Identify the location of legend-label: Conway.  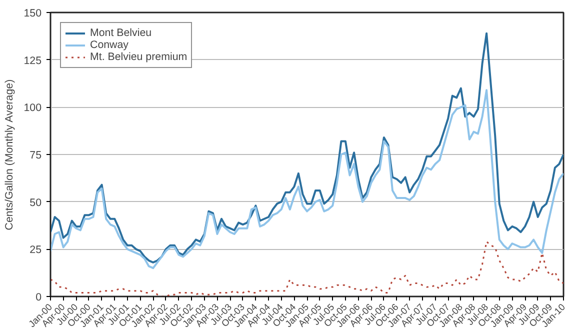
(109, 45).